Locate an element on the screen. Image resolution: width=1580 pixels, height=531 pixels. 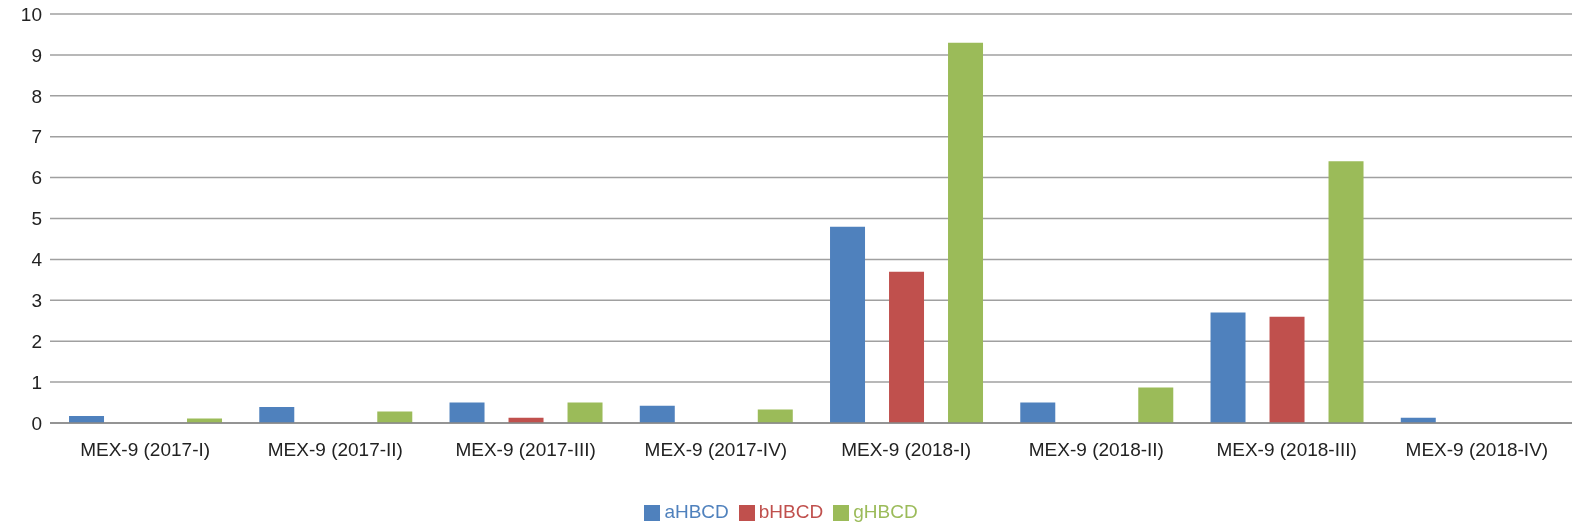
y-tick-label: 6 is located at coordinates (36, 178).